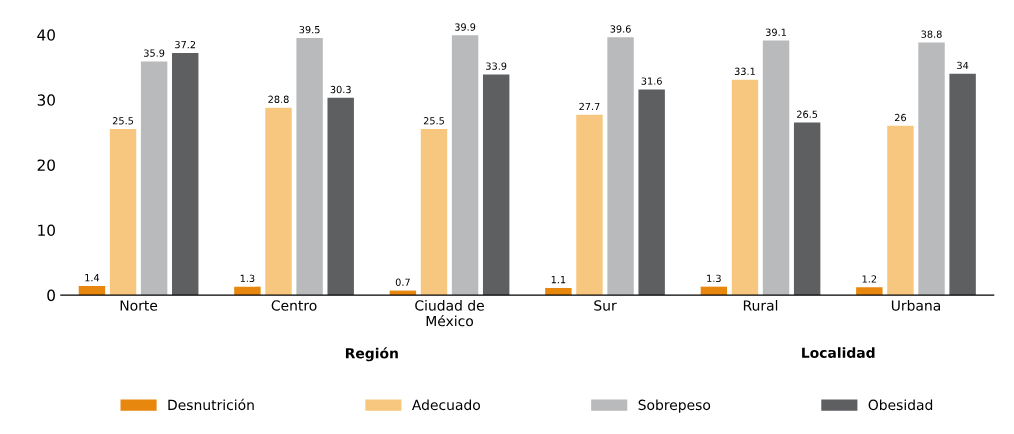 Image resolution: width=1014 pixels, height=434 pixels. Describe the element at coordinates (915, 305) in the screenshot. I see `x-tick-label: Urbana` at that location.